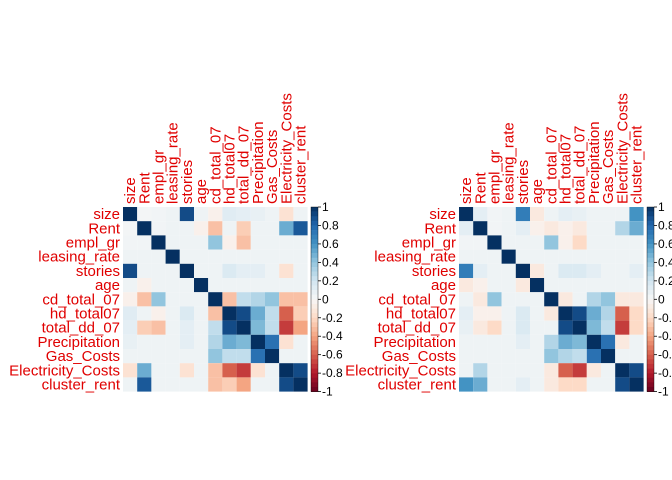 The width and height of the screenshot is (672, 480). I want to click on column-label: Electricity_Costs, so click(286, 148).